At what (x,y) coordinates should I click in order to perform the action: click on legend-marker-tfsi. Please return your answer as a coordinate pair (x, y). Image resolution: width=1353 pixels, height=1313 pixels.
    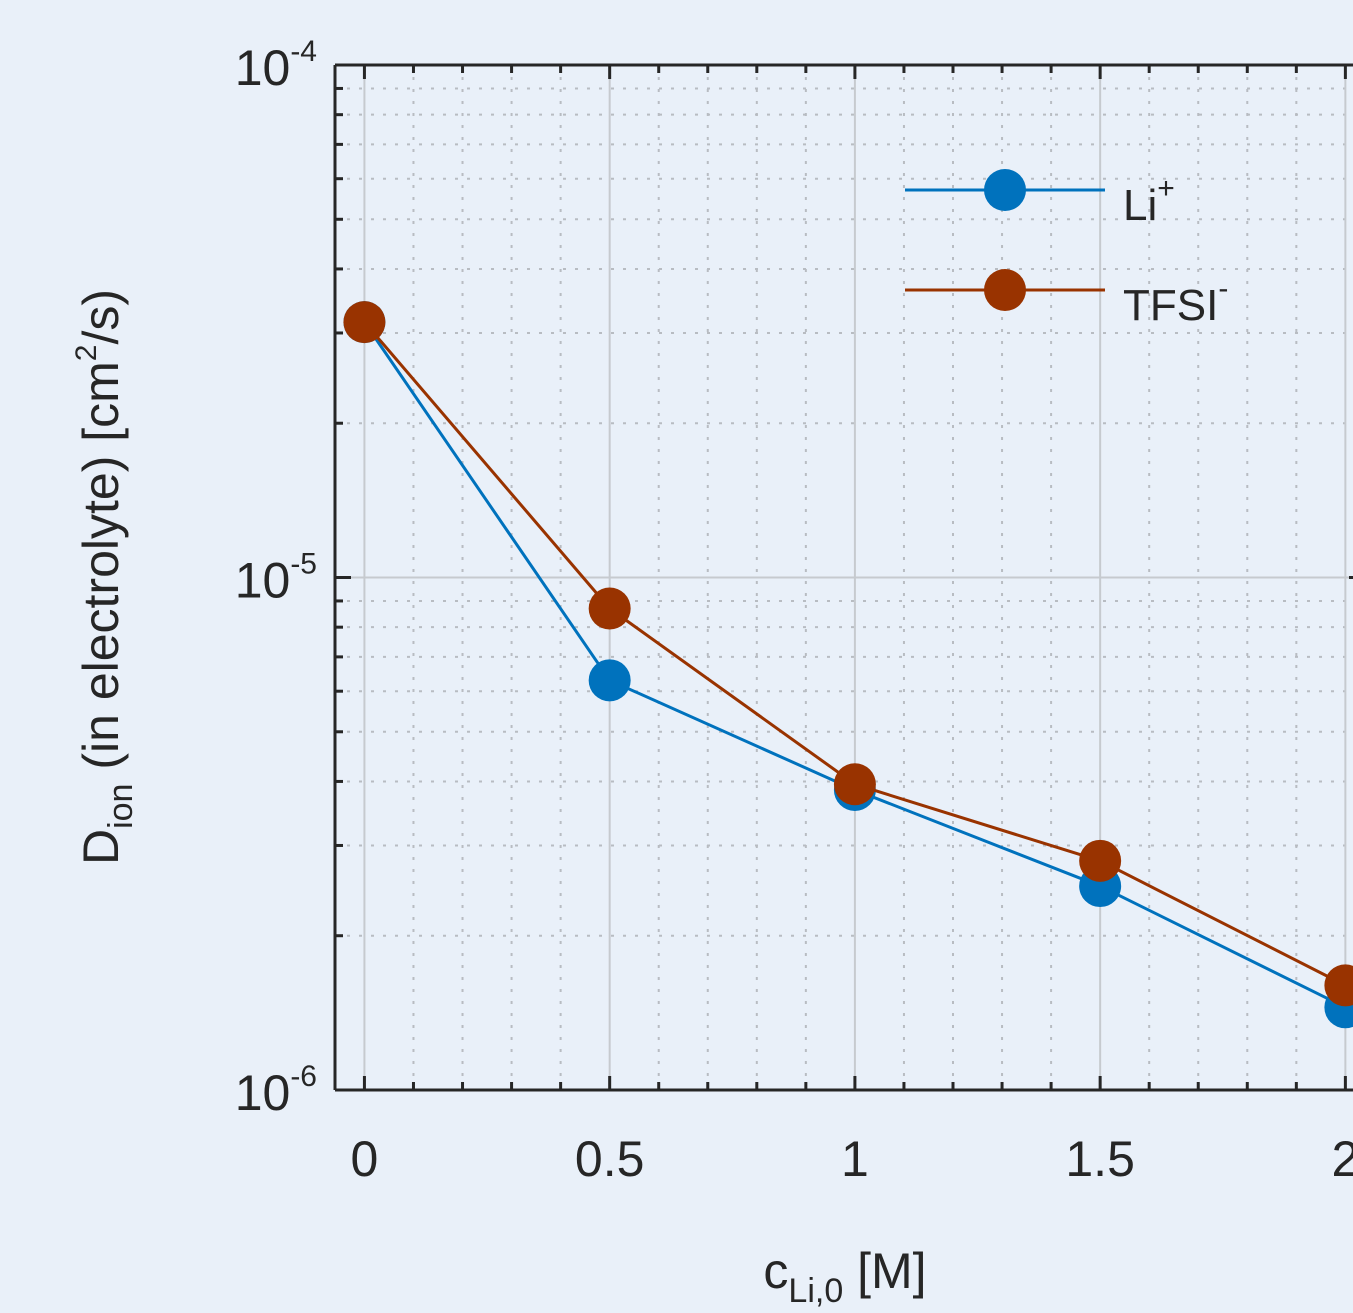
    Looking at the image, I should click on (1005, 290).